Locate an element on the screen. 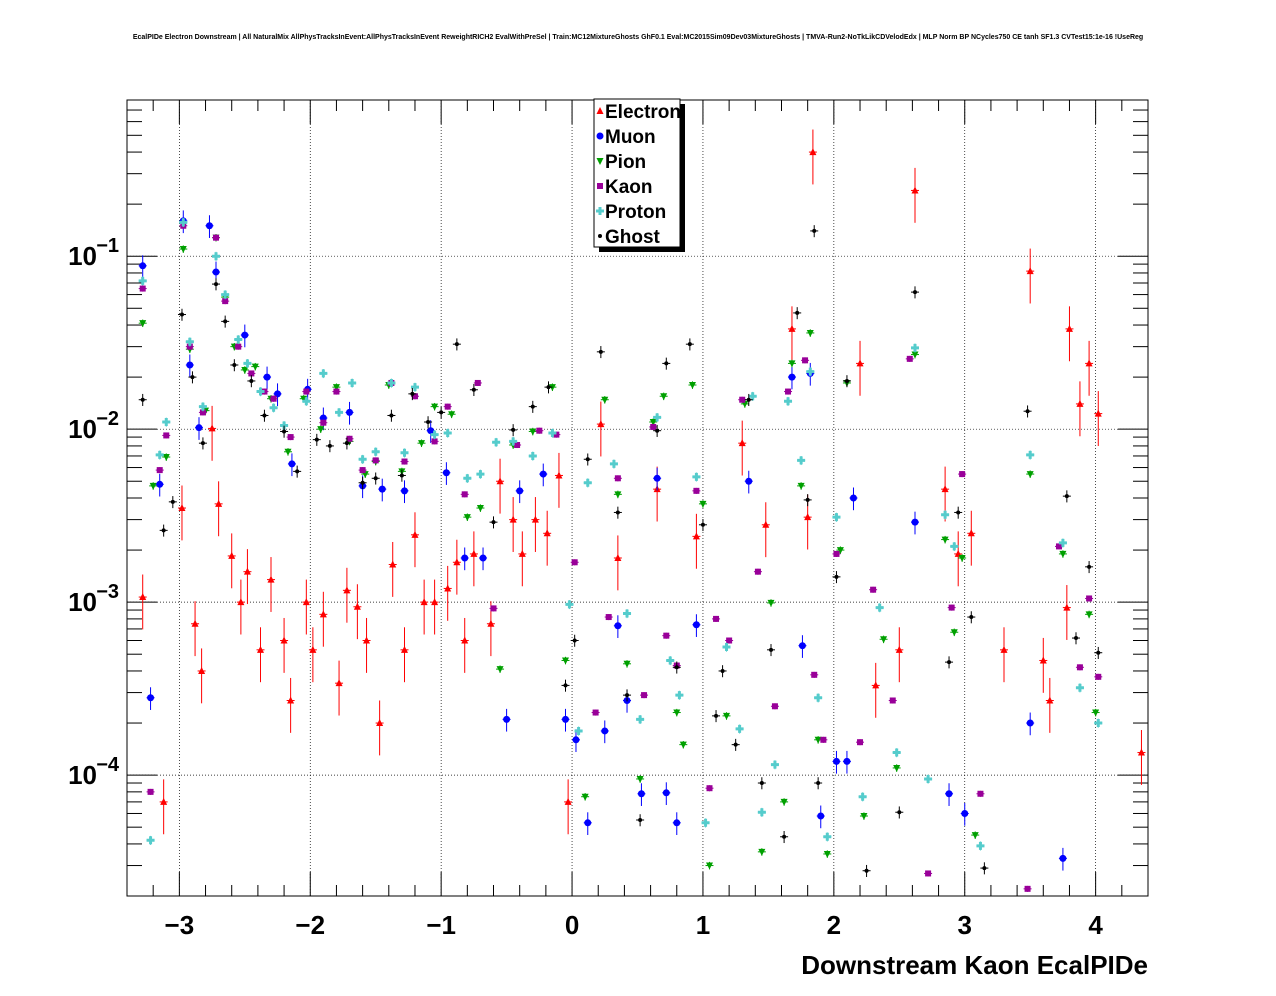 Image resolution: width=1276 pixels, height=996 pixels. y-tick-exponent: −2 is located at coordinates (107, 419).